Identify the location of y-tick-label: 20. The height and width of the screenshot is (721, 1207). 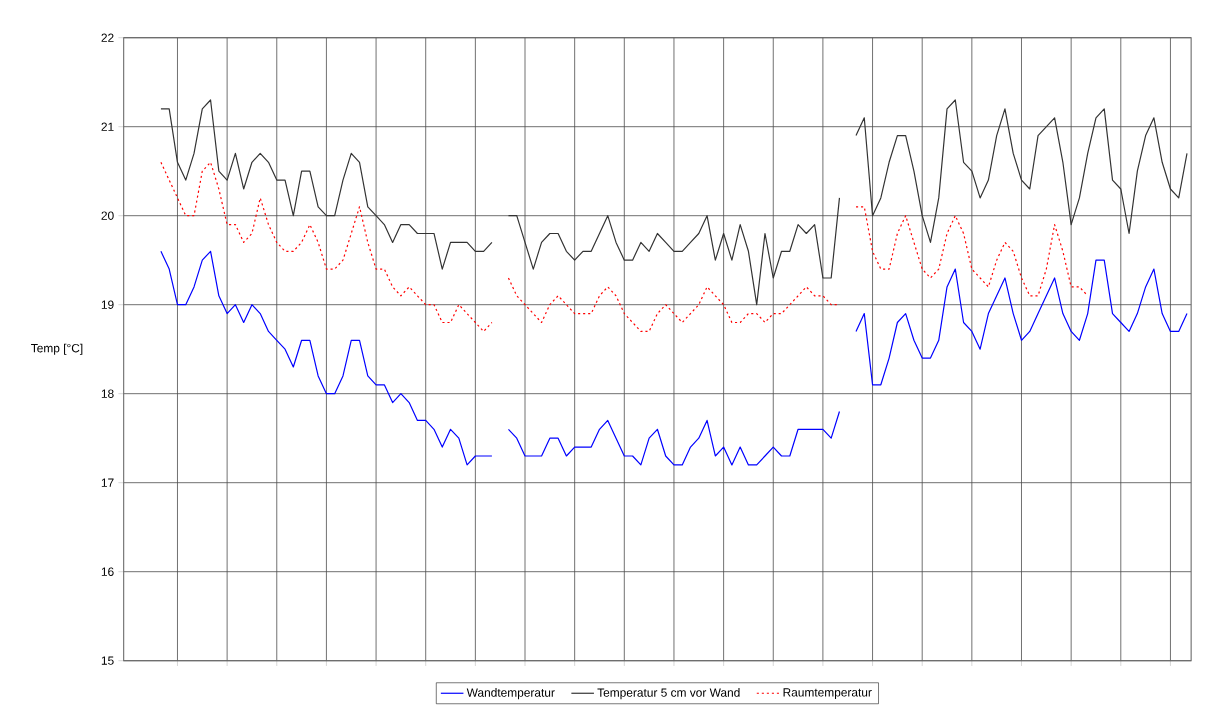
(107, 215).